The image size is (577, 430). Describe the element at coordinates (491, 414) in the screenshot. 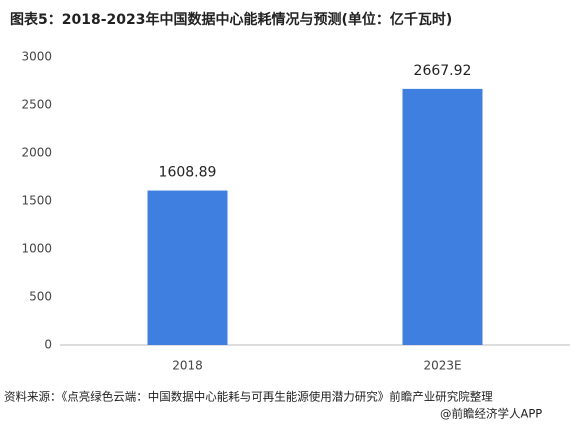

I see `watermark: @前瞻经济学人APP` at that location.